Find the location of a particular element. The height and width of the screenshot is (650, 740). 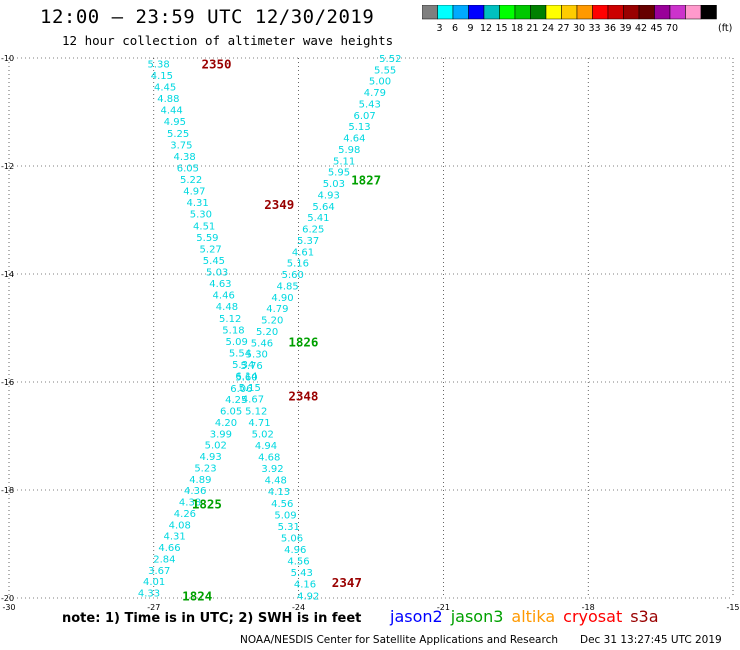

swh-value-jason3: 4.20 is located at coordinates (226, 423).